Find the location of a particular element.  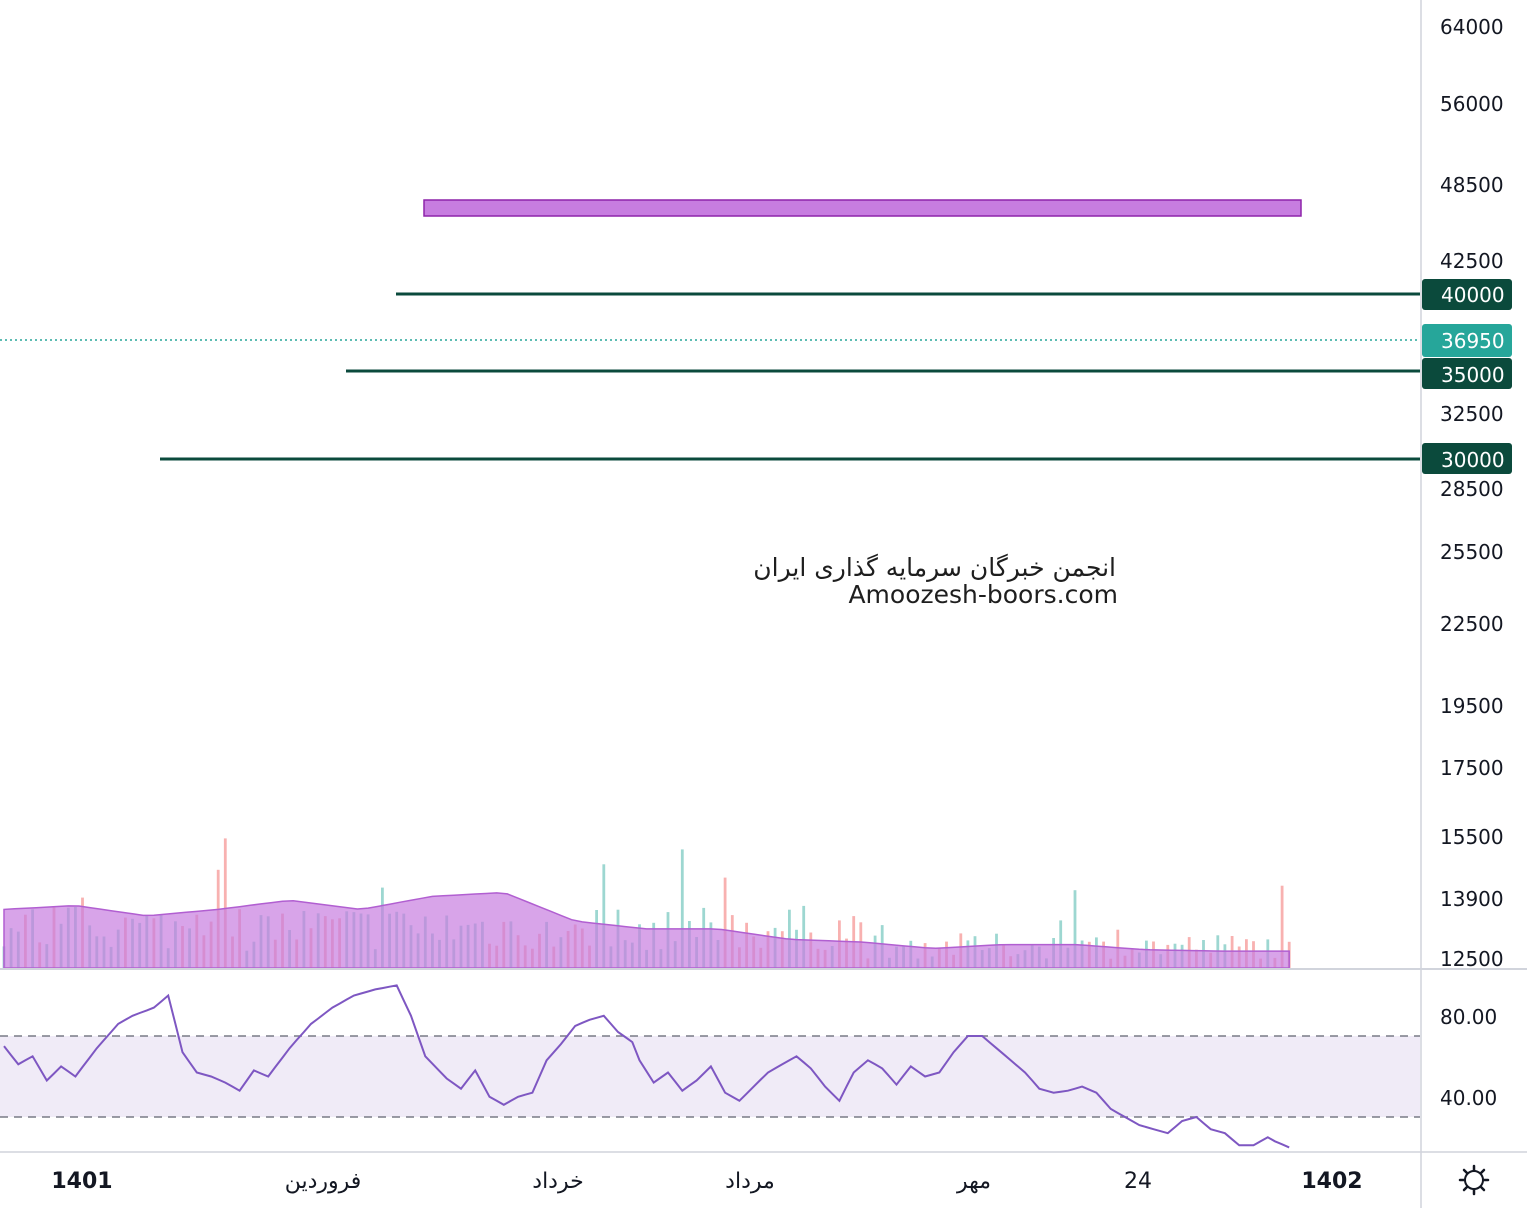

price-tick: 22500 is located at coordinates (1472, 624).